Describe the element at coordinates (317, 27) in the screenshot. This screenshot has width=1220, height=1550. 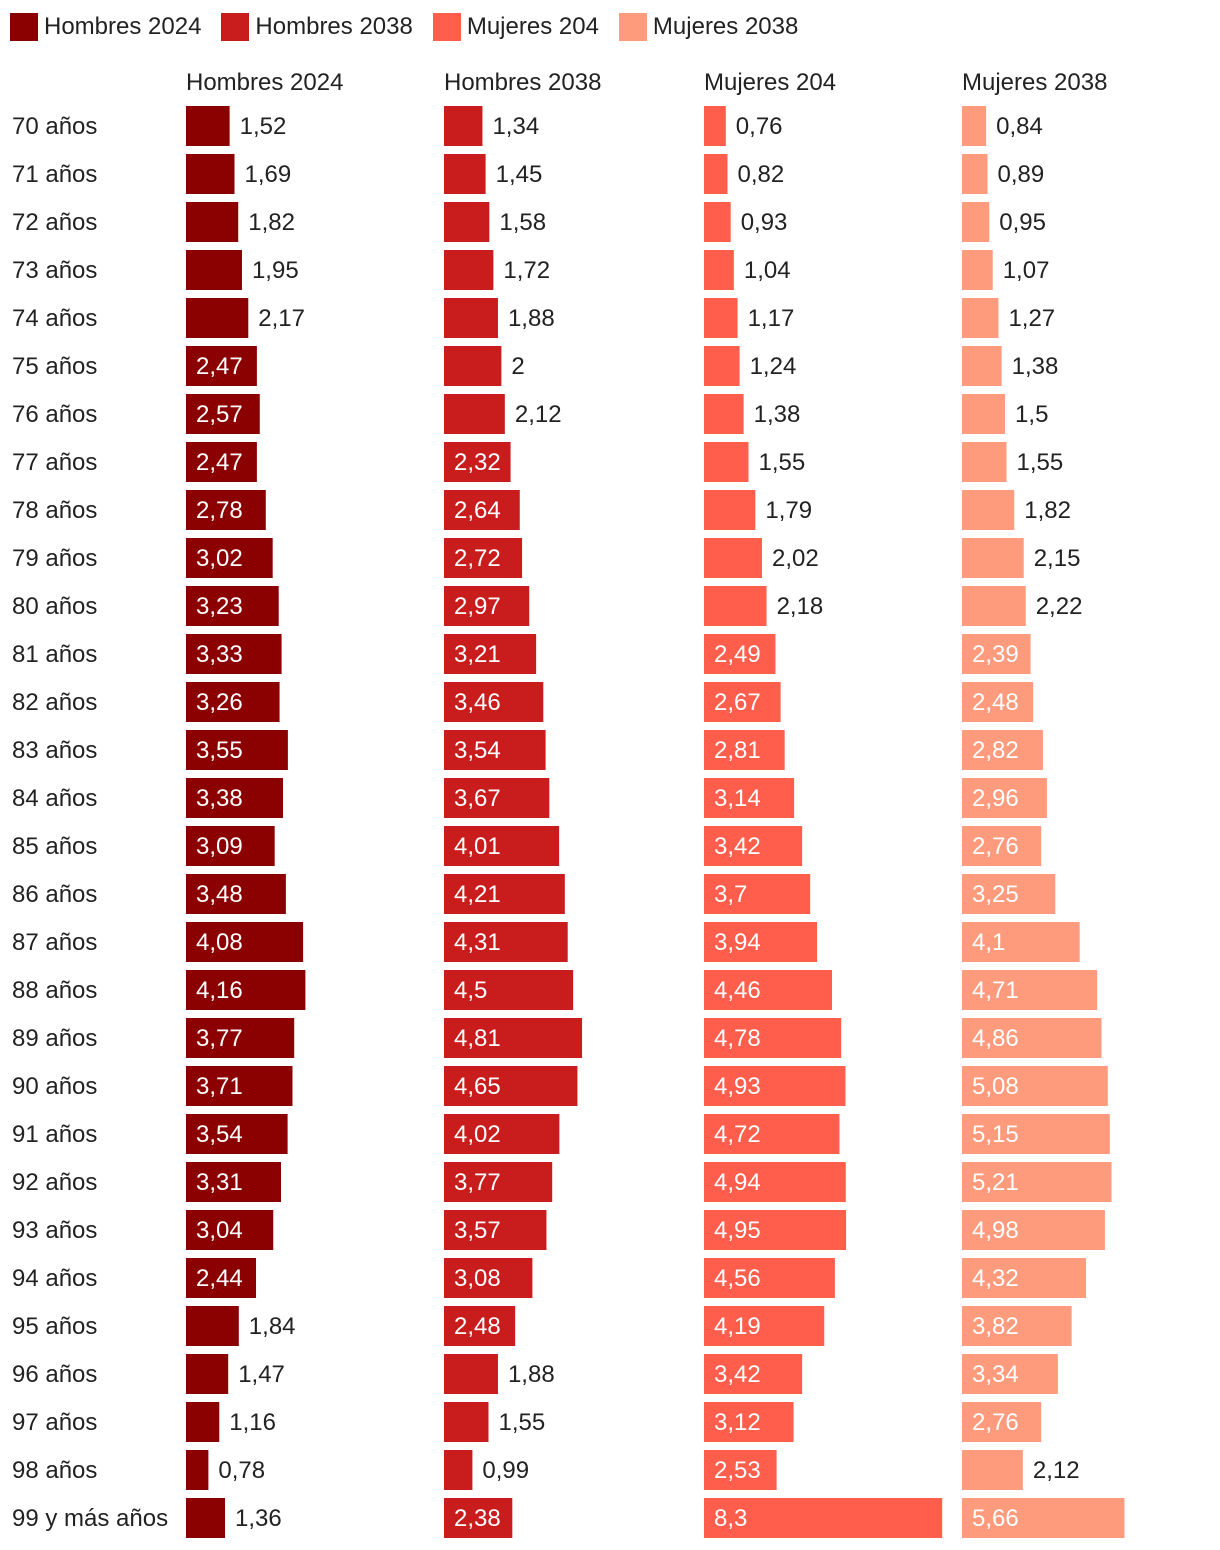
I see `legend-item-hombres-2038: Hombres 2038` at that location.